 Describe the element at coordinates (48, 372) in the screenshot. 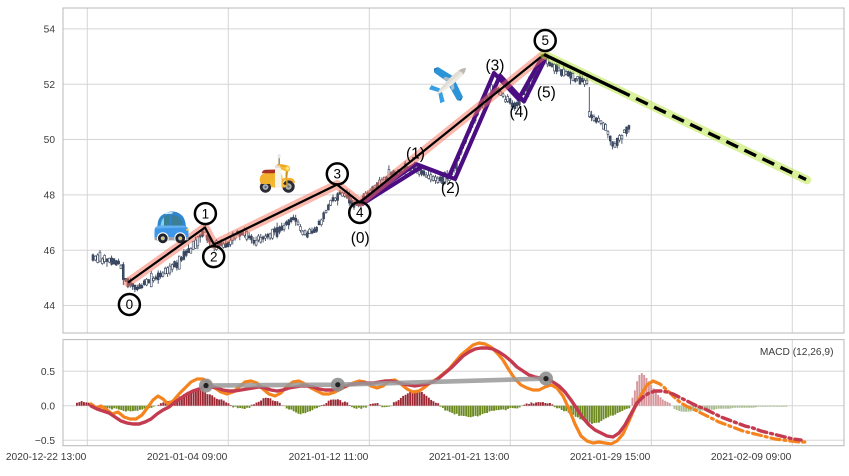

I see `svg-text: 0.5` at that location.